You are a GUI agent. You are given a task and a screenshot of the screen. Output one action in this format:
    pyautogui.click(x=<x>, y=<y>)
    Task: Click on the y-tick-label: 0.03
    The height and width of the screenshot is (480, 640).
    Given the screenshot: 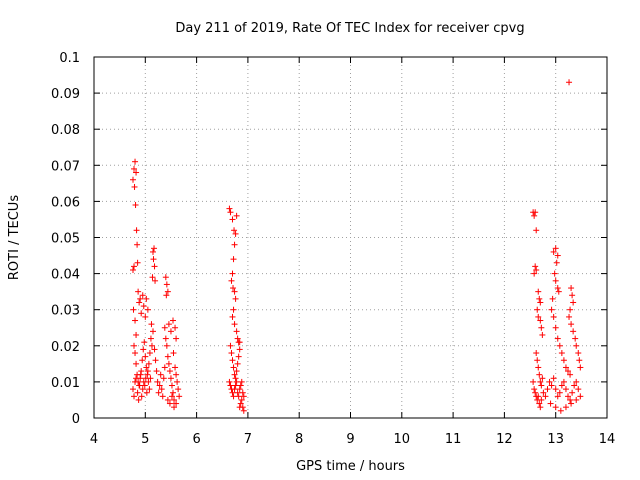 What is the action you would take?
    pyautogui.click(x=65, y=311)
    